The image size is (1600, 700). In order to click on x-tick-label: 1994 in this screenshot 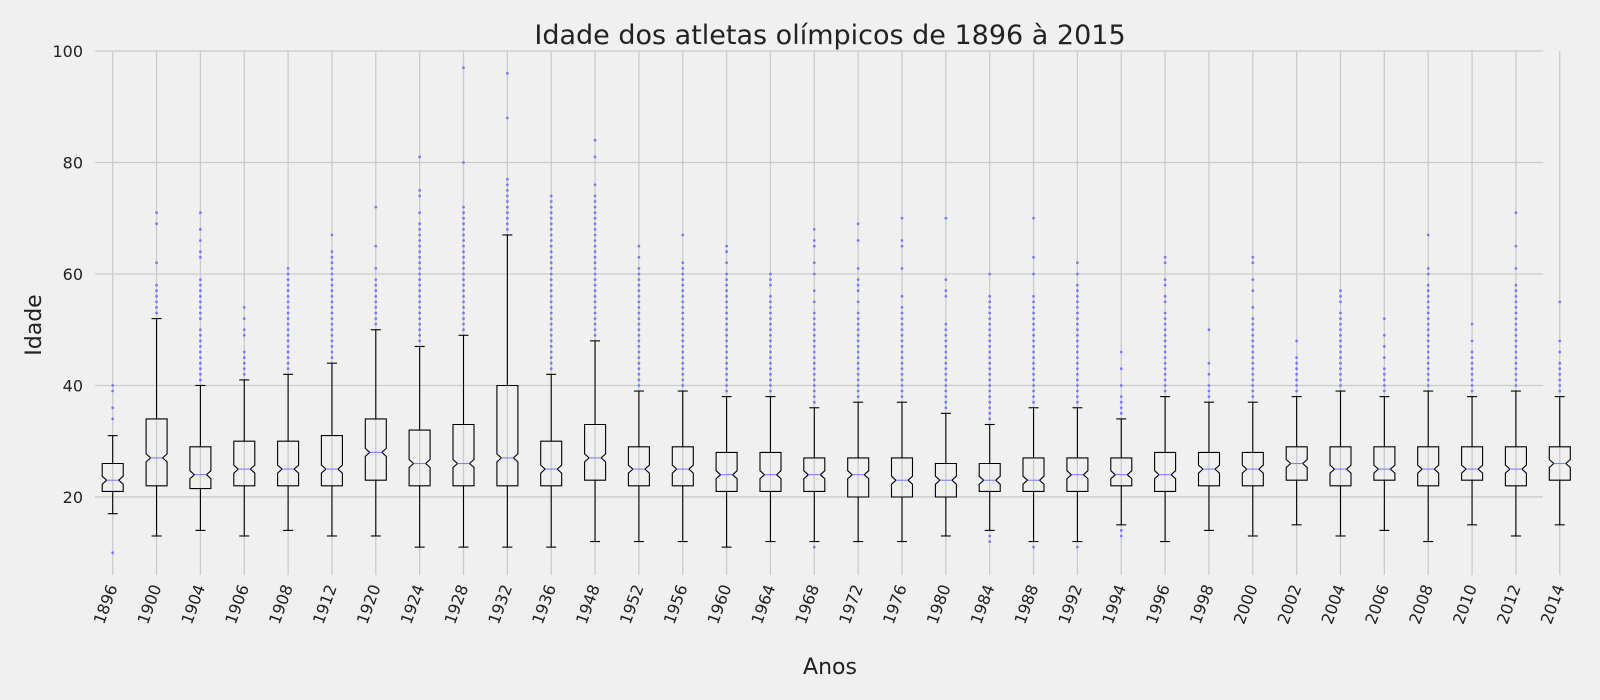, I will do `click(1114, 604)`.